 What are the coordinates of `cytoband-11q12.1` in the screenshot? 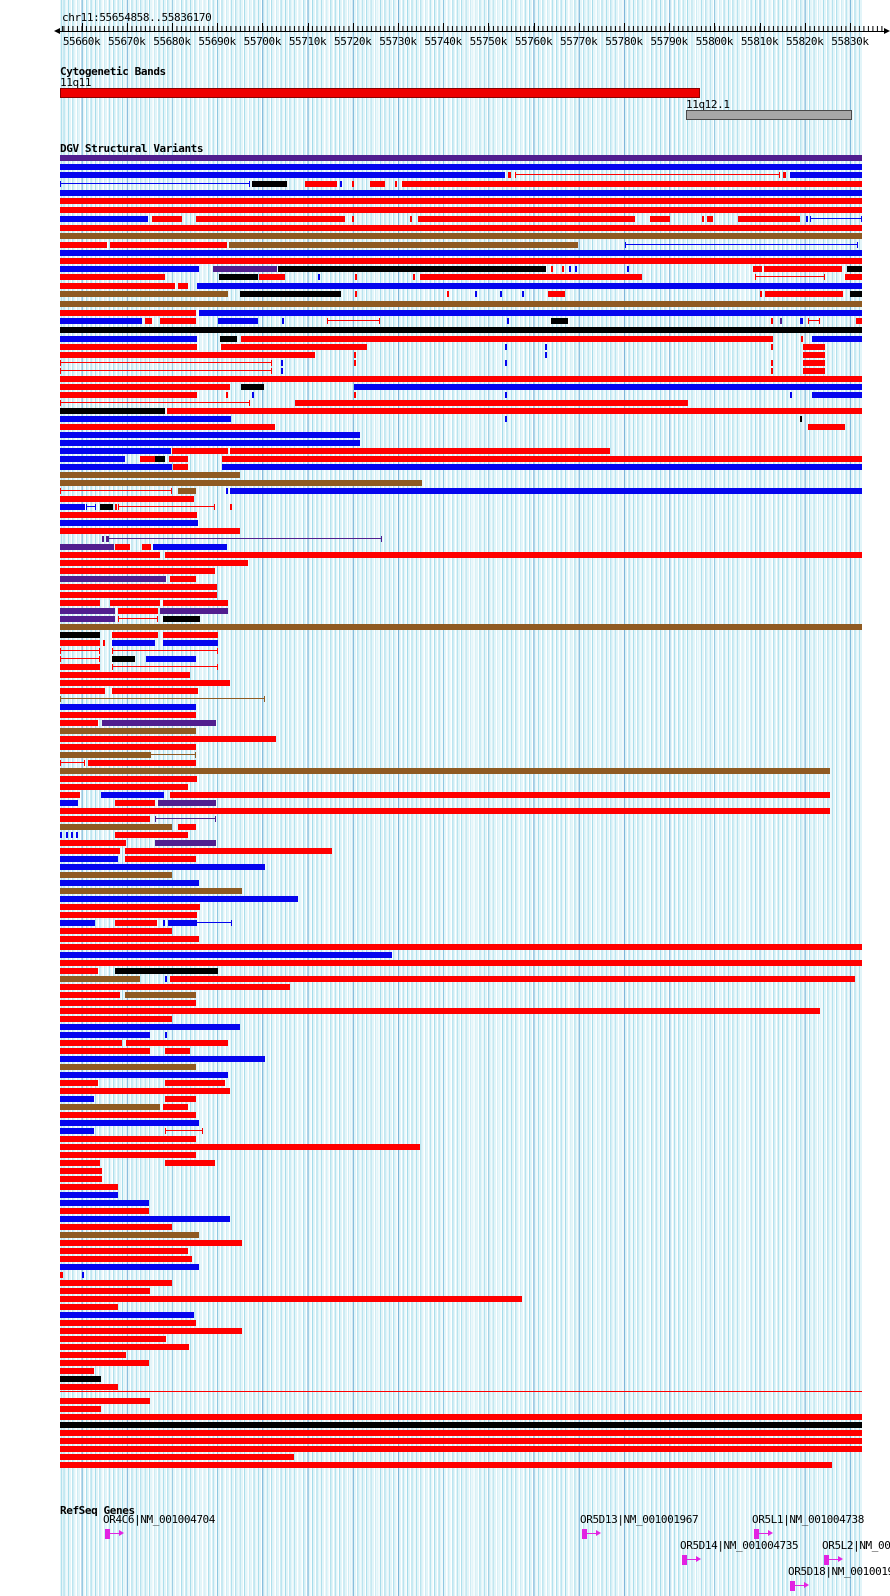 It's located at (769, 115).